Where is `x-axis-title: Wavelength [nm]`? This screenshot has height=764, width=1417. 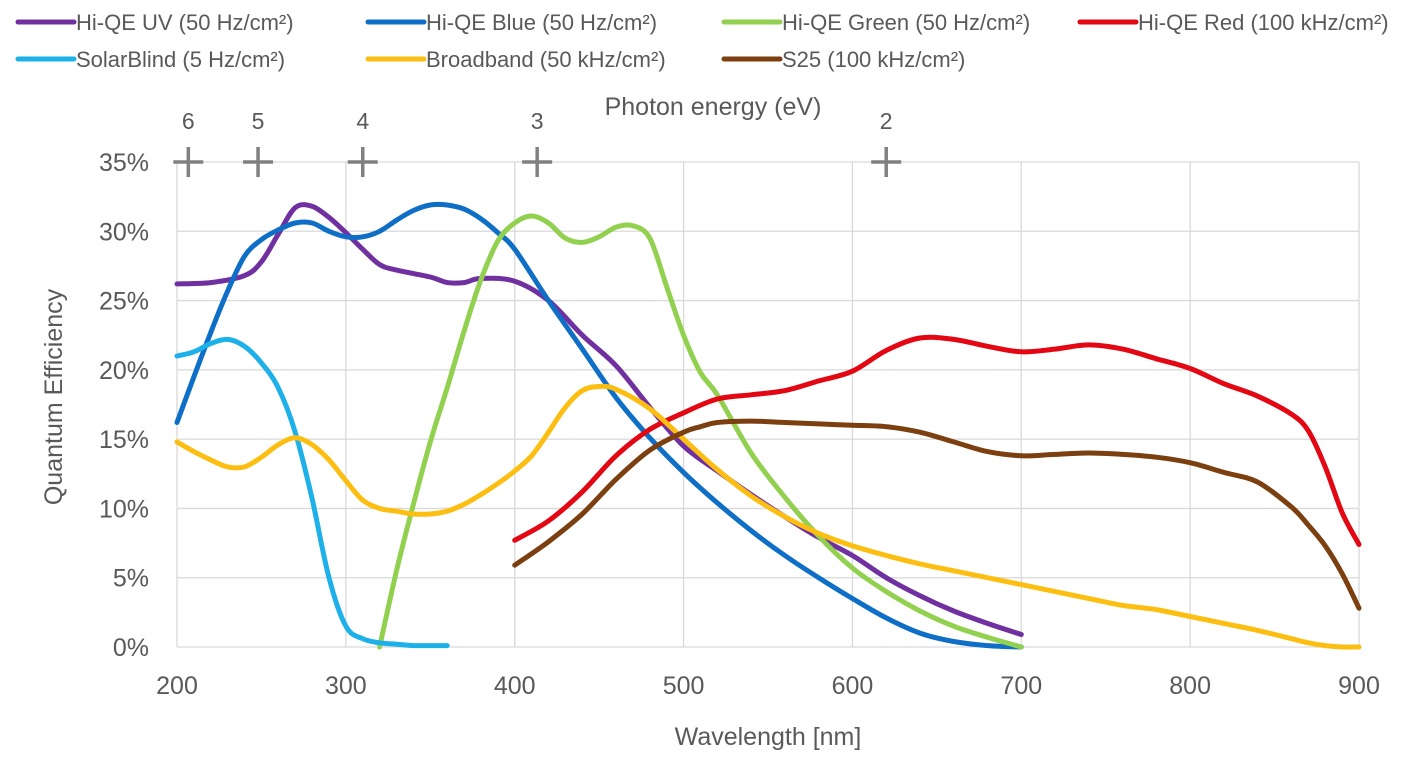
x-axis-title: Wavelength [nm] is located at coordinates (768, 737).